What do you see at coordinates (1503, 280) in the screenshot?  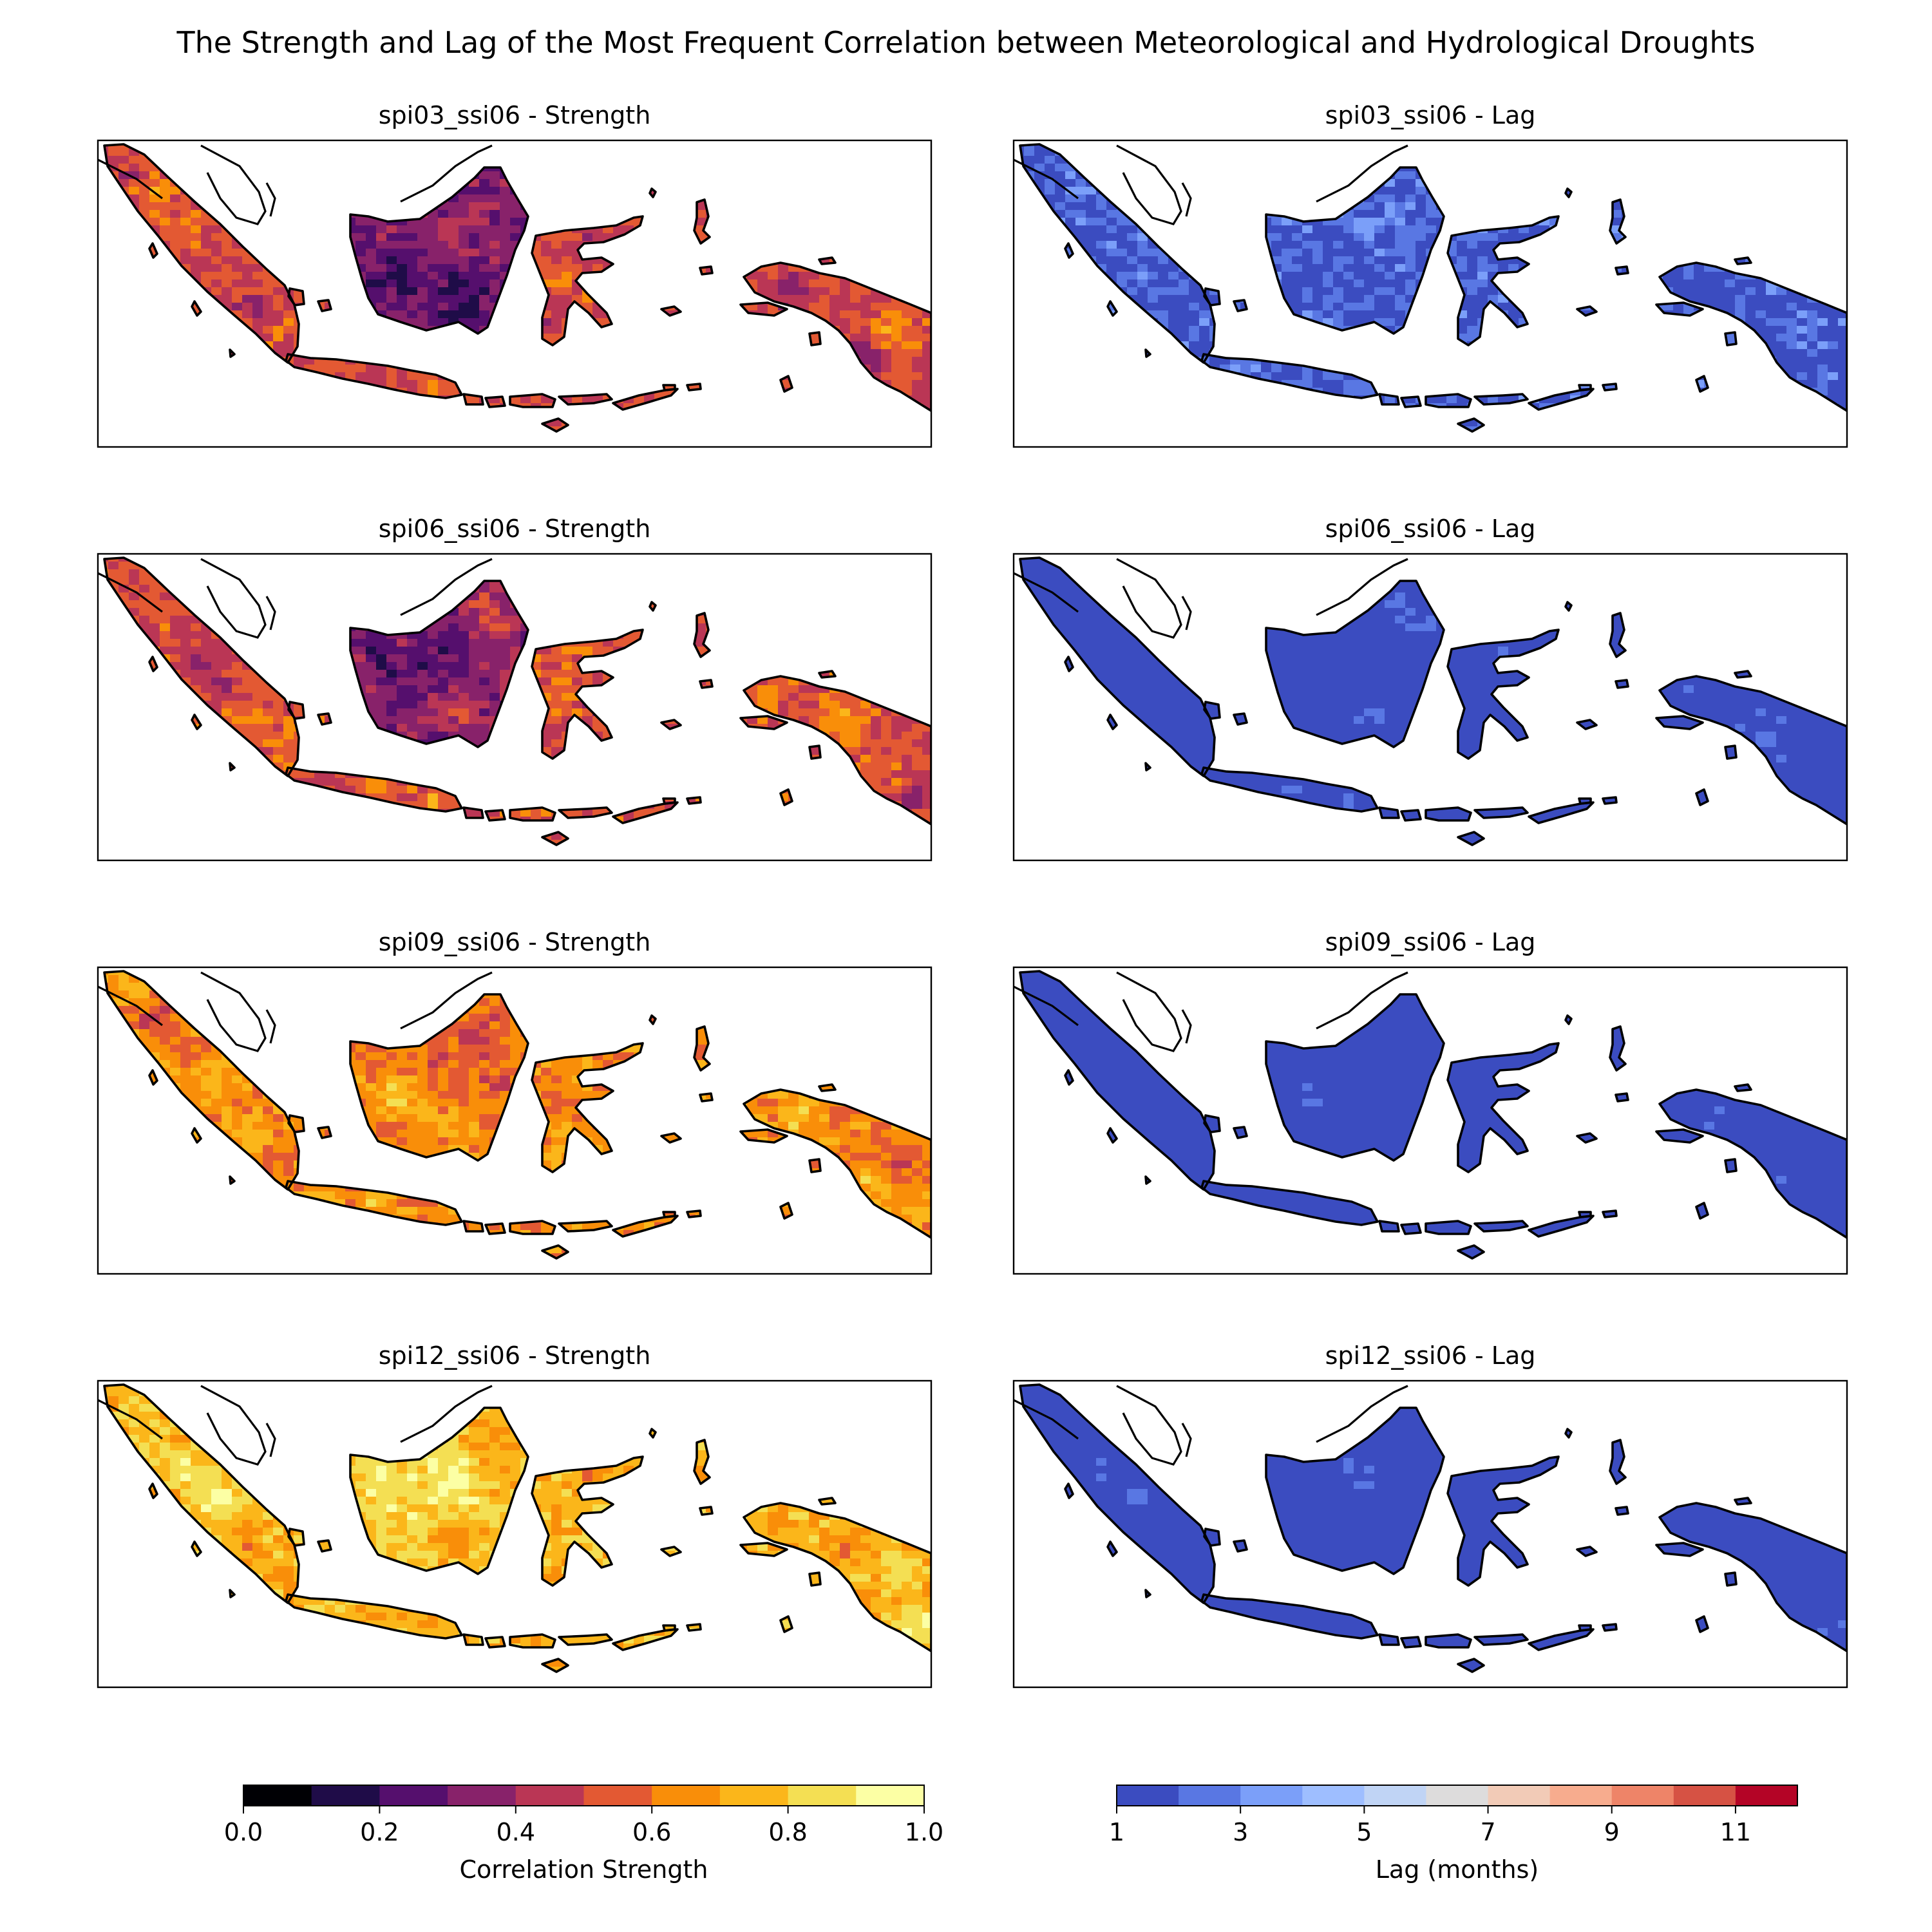 I see `coastline-sulawesi` at bounding box center [1503, 280].